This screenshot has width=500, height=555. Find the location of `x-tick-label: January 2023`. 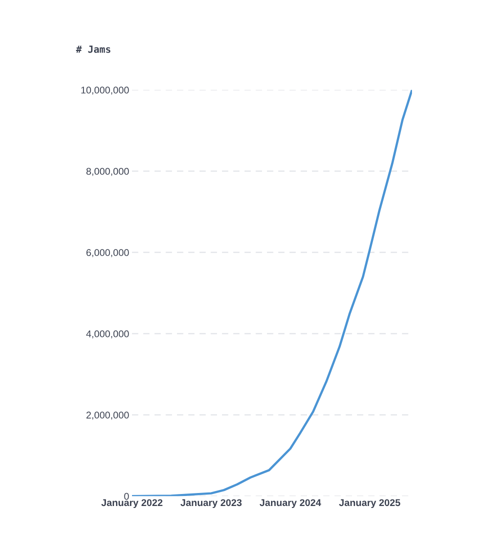

x-tick-label: January 2023 is located at coordinates (211, 503).